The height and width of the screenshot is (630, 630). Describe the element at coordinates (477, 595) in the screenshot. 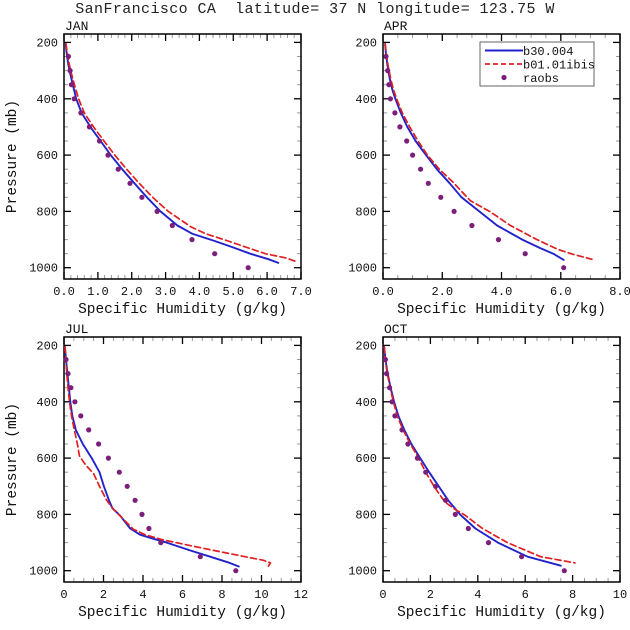

I see `x-tick-label: 4` at that location.